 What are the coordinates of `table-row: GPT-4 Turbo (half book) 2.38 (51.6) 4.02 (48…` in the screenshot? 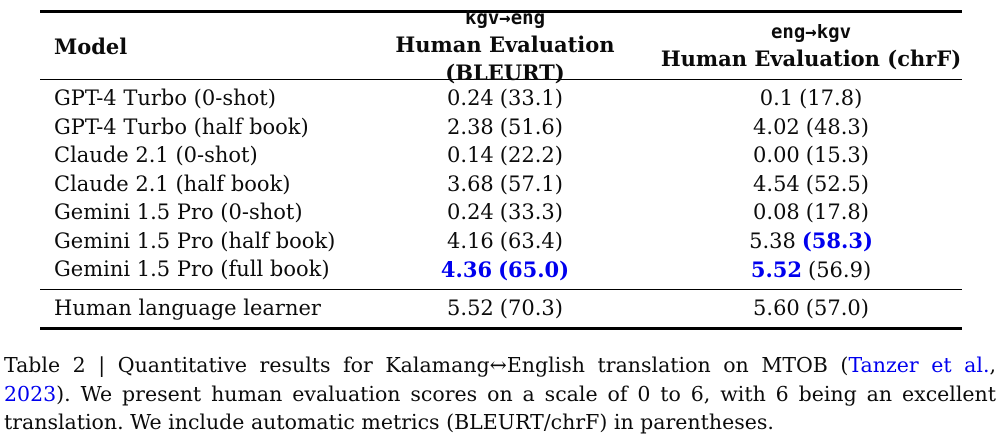 It's located at (501, 127).